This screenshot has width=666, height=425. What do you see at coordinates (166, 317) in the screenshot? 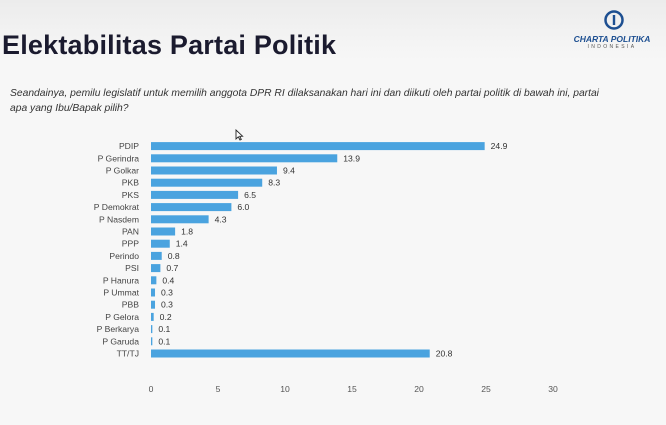
I see `data-label: 0.2` at bounding box center [166, 317].